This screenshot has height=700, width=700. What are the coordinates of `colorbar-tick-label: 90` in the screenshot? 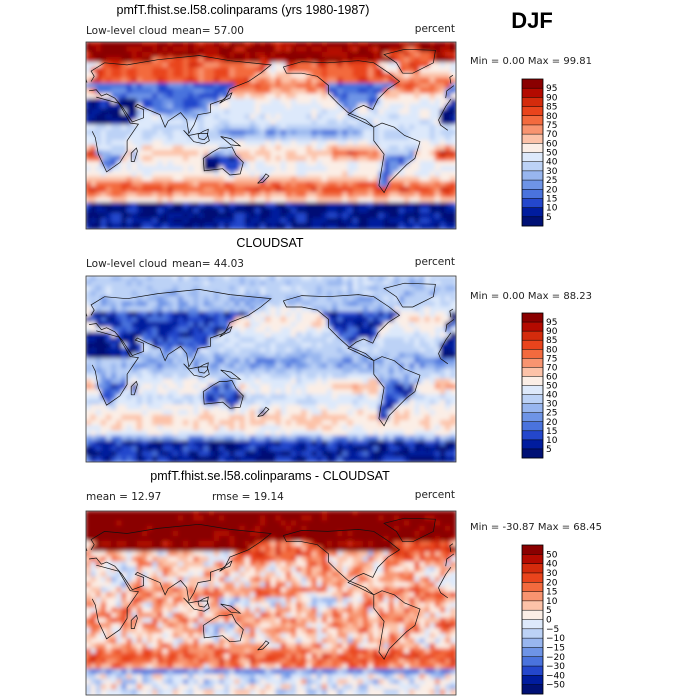 It's located at (552, 98).